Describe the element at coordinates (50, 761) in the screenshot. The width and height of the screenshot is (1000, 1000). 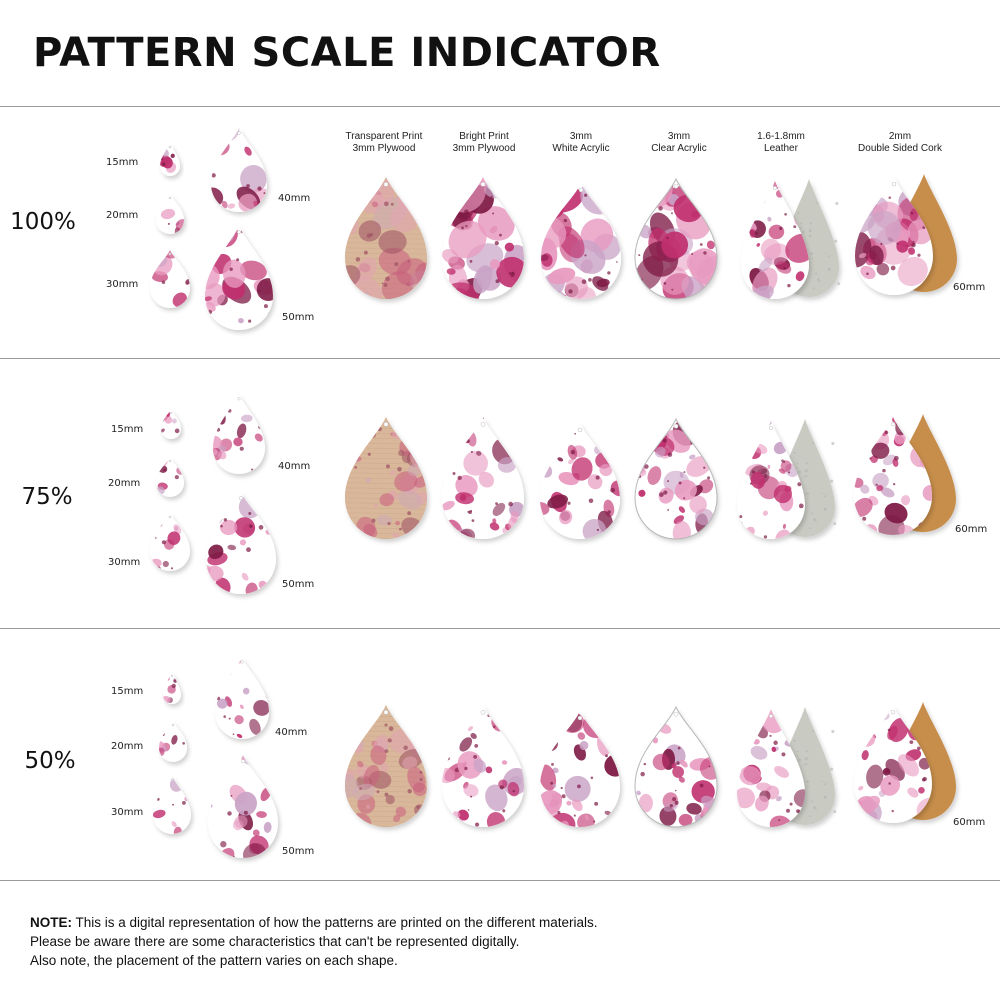
I see `scale-label-50: 50%` at that location.